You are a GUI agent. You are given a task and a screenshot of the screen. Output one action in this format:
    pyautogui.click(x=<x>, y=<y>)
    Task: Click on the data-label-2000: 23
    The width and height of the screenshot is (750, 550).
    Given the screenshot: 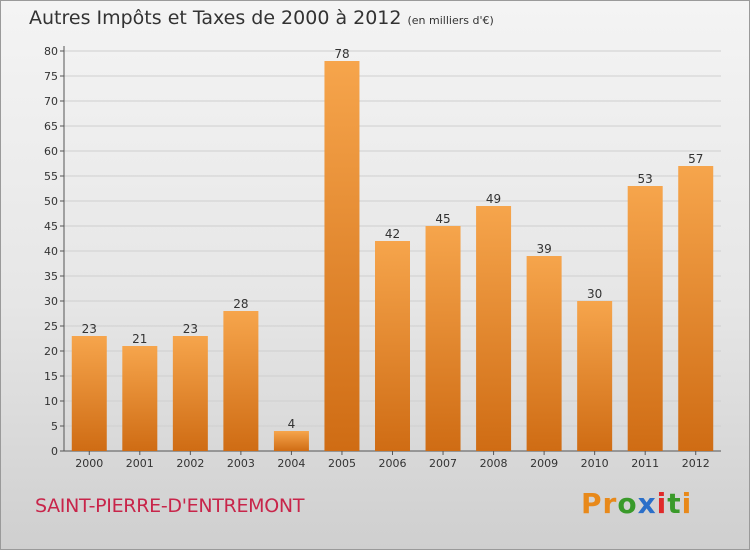 What is the action you would take?
    pyautogui.click(x=89, y=329)
    